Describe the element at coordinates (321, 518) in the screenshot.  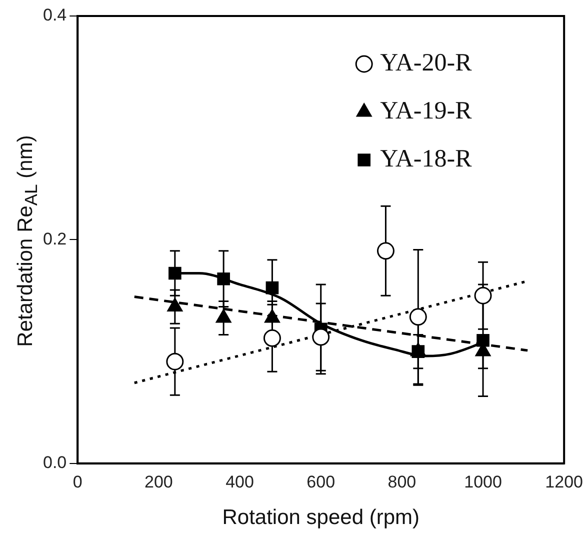
I see `x-axis-title: Rotation speed (rpm)` at that location.